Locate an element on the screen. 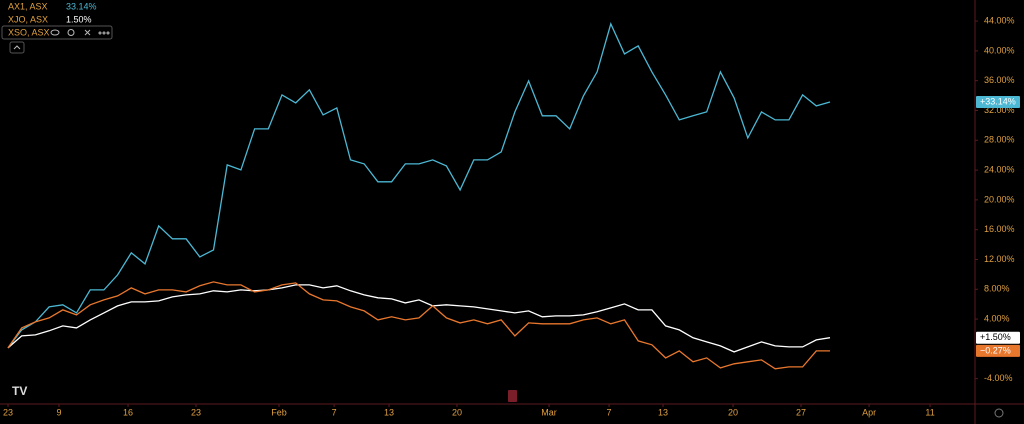 The height and width of the screenshot is (424, 1024). x-tick-label: 27 is located at coordinates (801, 412).